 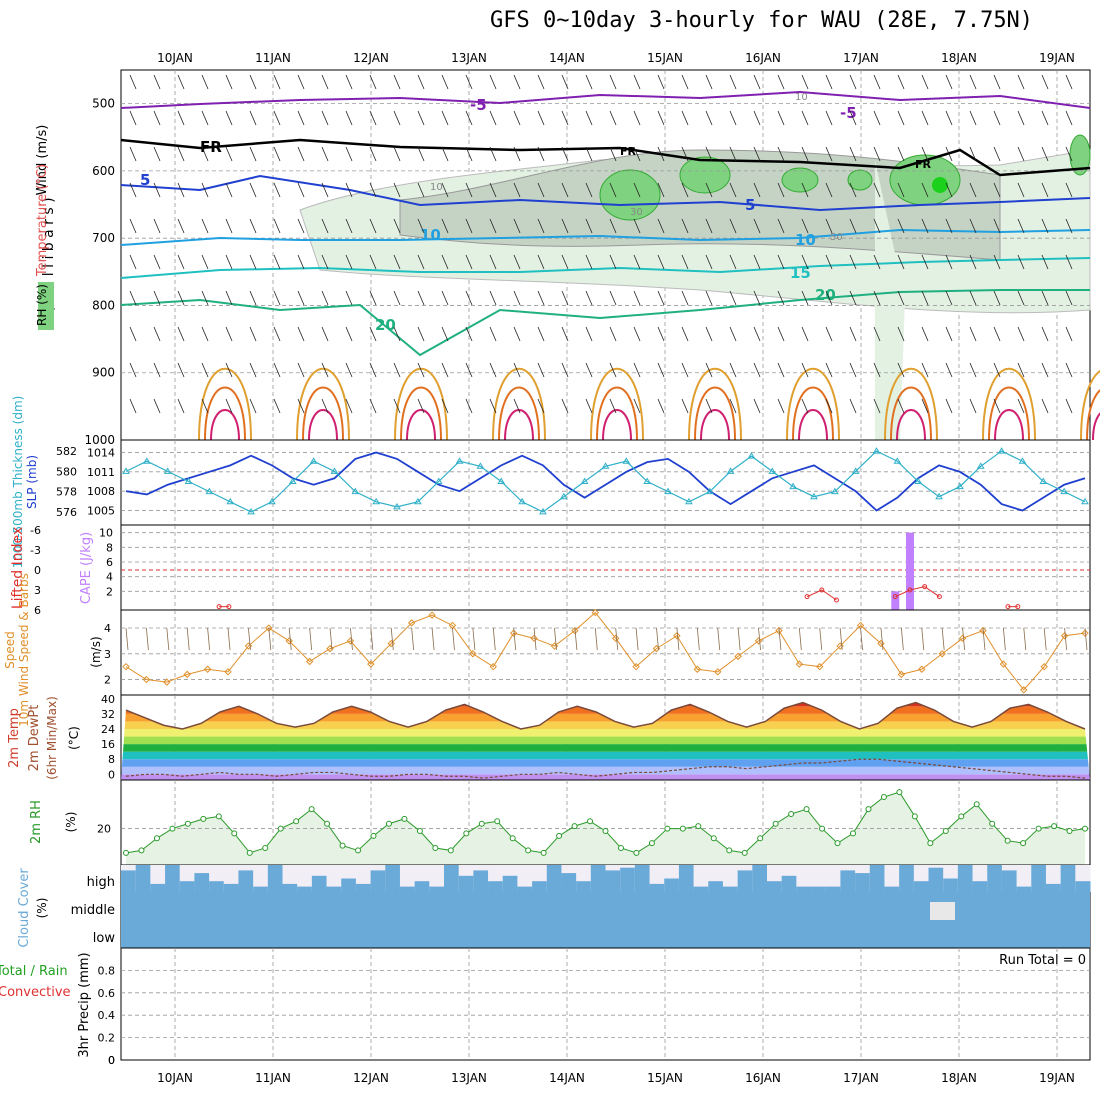 I want to click on date-label-top: 12JAN, so click(x=371, y=58).